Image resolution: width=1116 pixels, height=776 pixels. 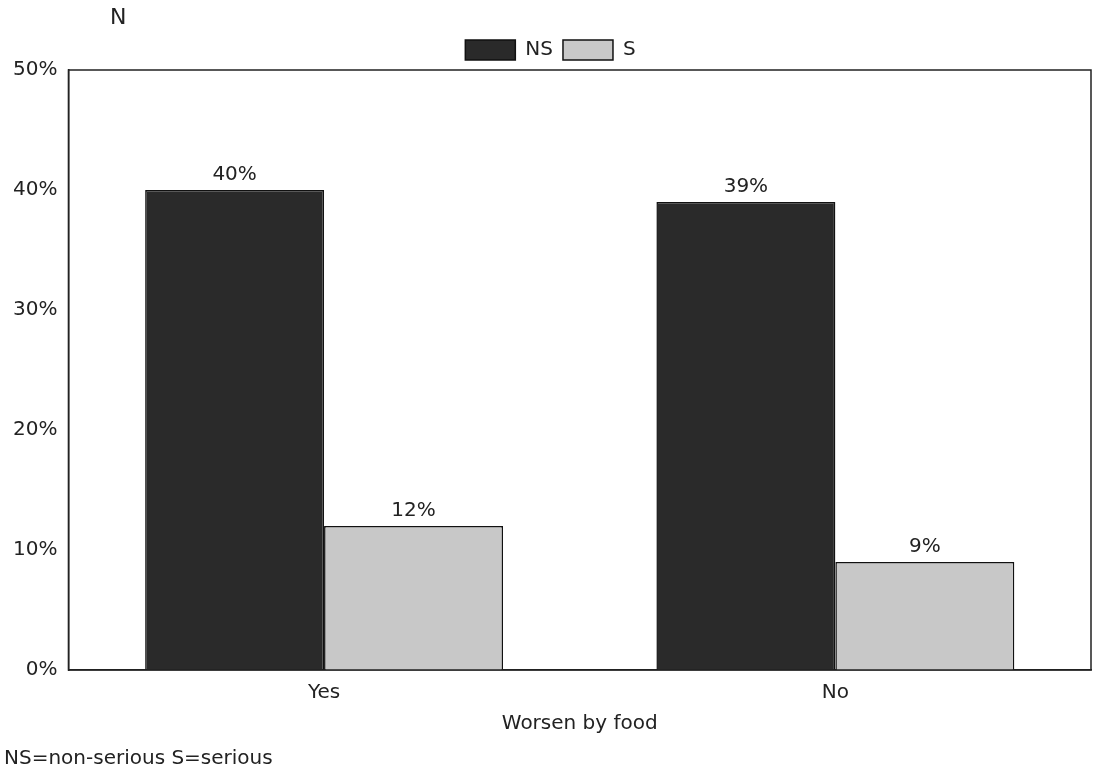 I want to click on legend-label: S, so click(x=629, y=48).